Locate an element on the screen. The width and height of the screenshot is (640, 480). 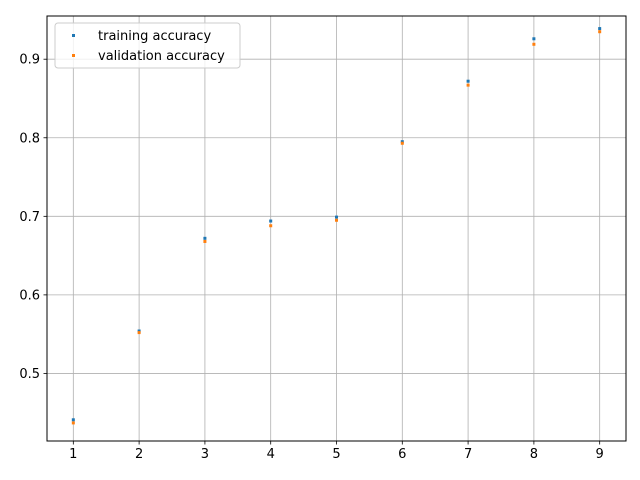
x-tick-label: 9 is located at coordinates (600, 454).